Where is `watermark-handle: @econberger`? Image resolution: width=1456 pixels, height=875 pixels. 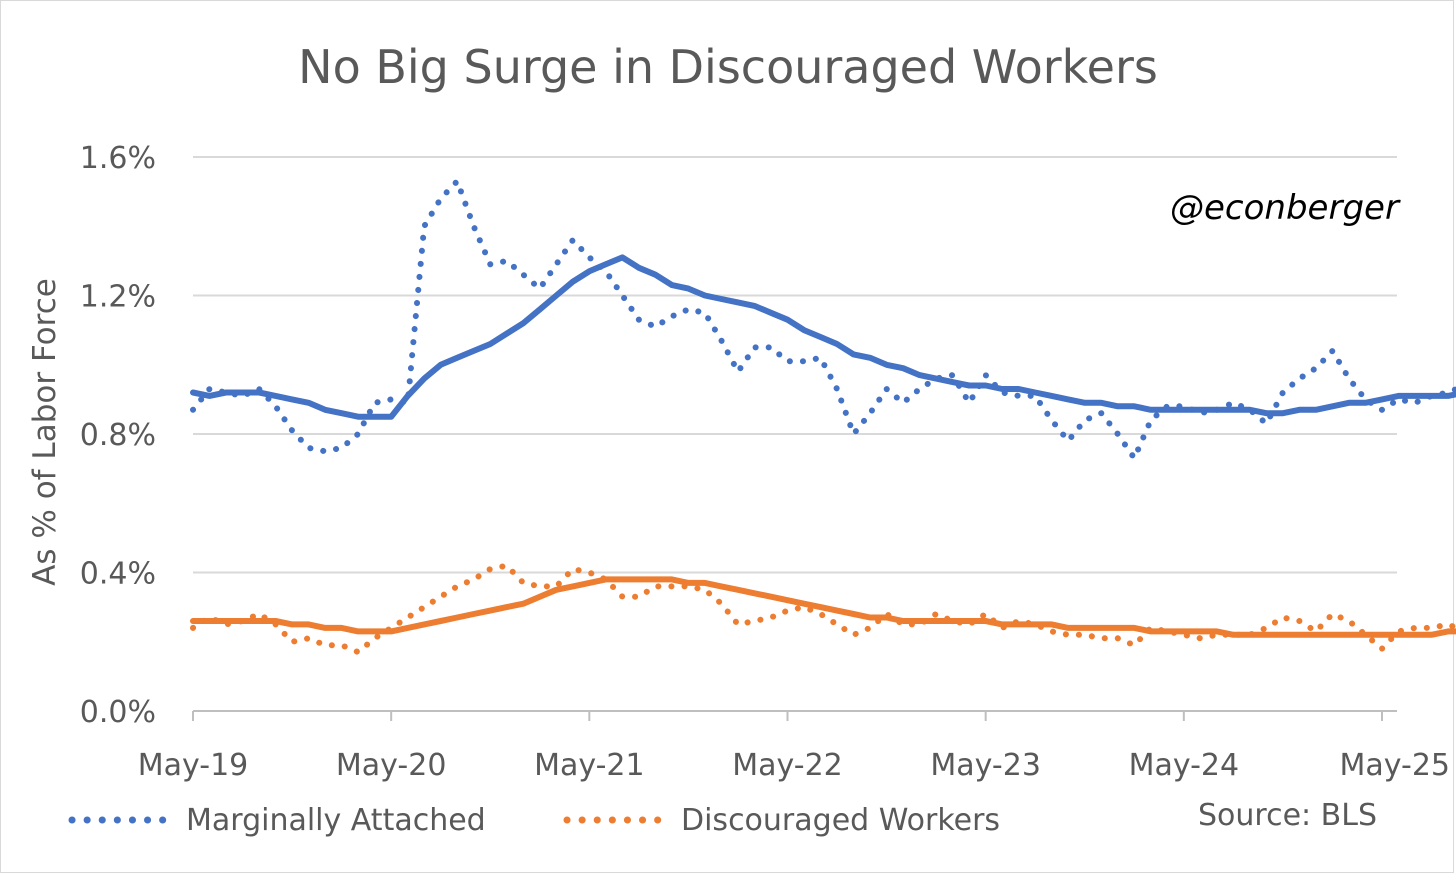
watermark-handle: @econberger is located at coordinates (1284, 208).